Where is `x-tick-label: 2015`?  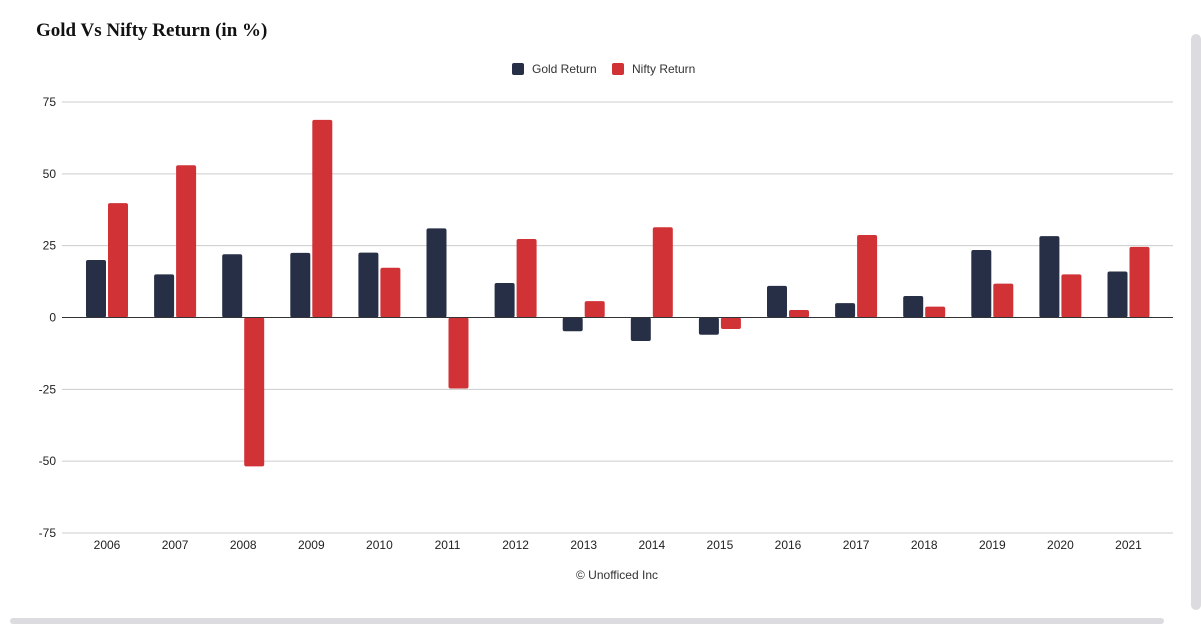 x-tick-label: 2015 is located at coordinates (720, 545).